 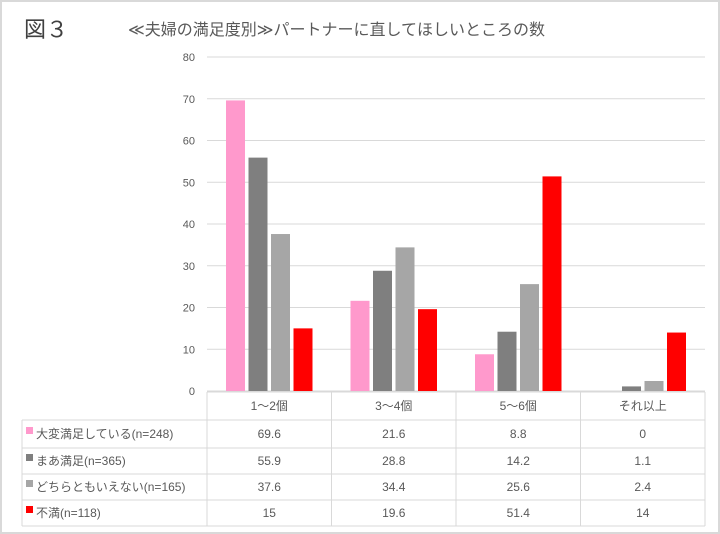 I want to click on data-label: 14, so click(x=643, y=513).